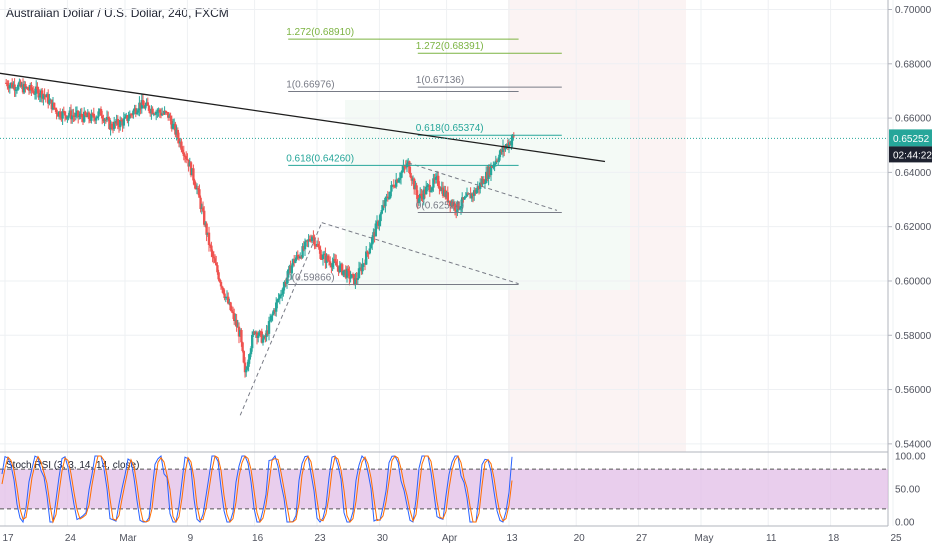  What do you see at coordinates (580, 538) in the screenshot?
I see `x-tick-label: 20` at bounding box center [580, 538].